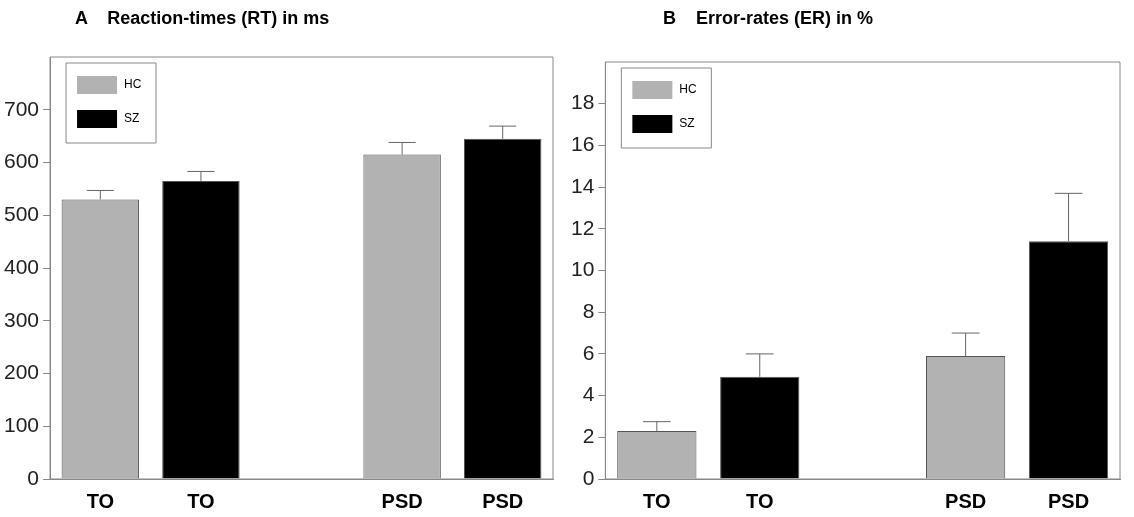 This screenshot has height=517, width=1134. I want to click on y-tick-label: 14, so click(583, 185).